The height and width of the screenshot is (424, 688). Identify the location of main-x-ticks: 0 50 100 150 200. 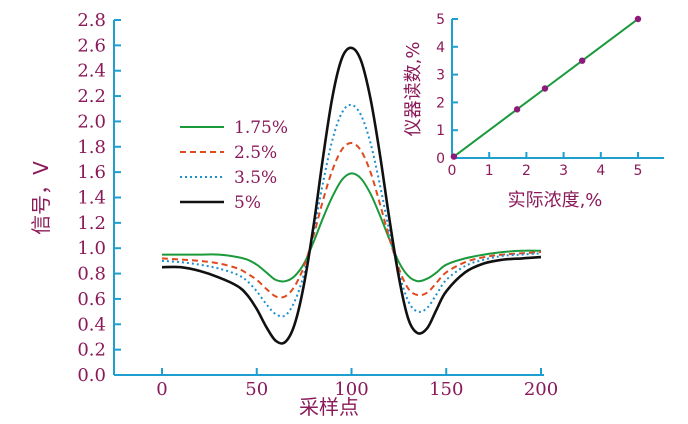
(357, 384).